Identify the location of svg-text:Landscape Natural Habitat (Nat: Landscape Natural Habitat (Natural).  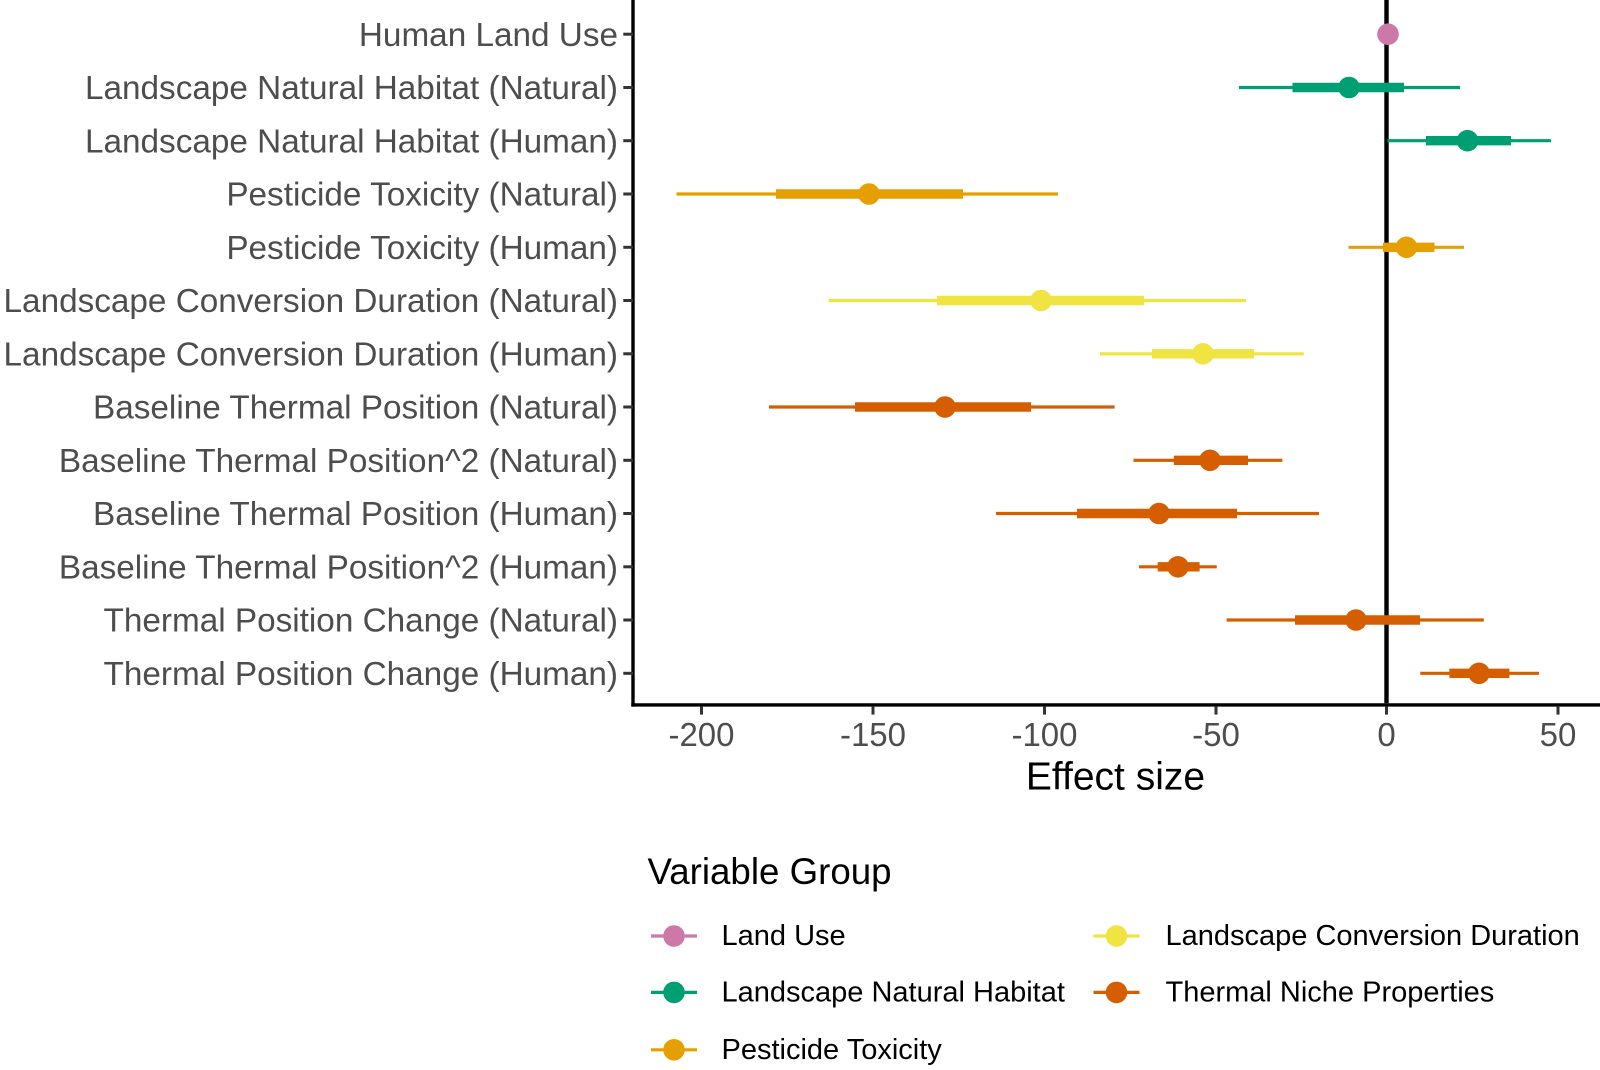
(351, 88).